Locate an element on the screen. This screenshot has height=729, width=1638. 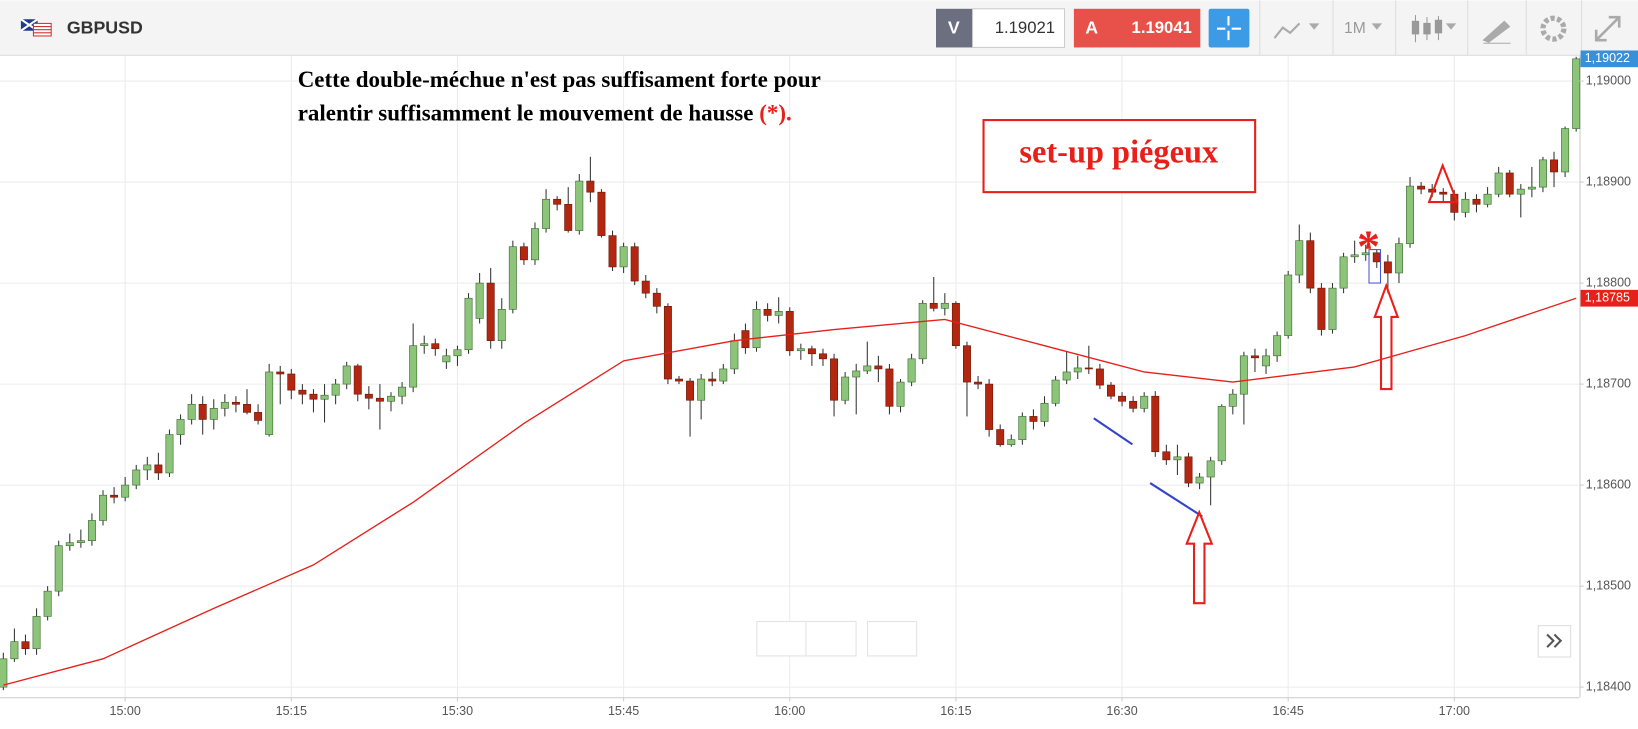
fullscreen-button is located at coordinates (1607, 28).